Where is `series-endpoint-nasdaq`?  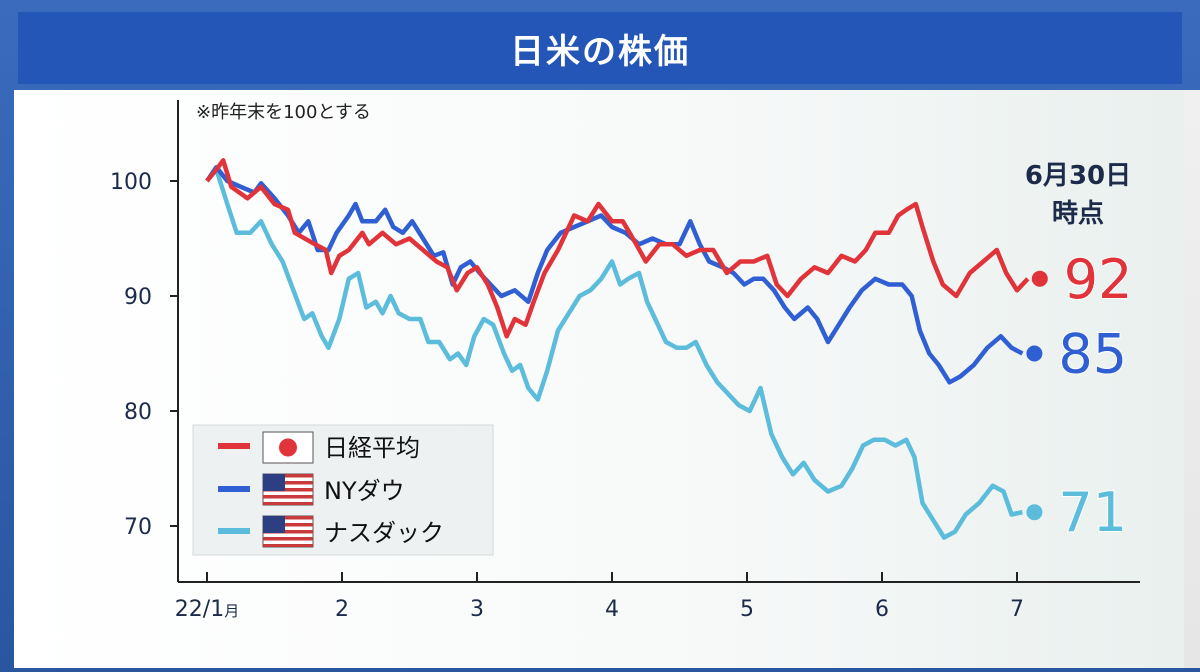 series-endpoint-nasdaq is located at coordinates (1034, 512).